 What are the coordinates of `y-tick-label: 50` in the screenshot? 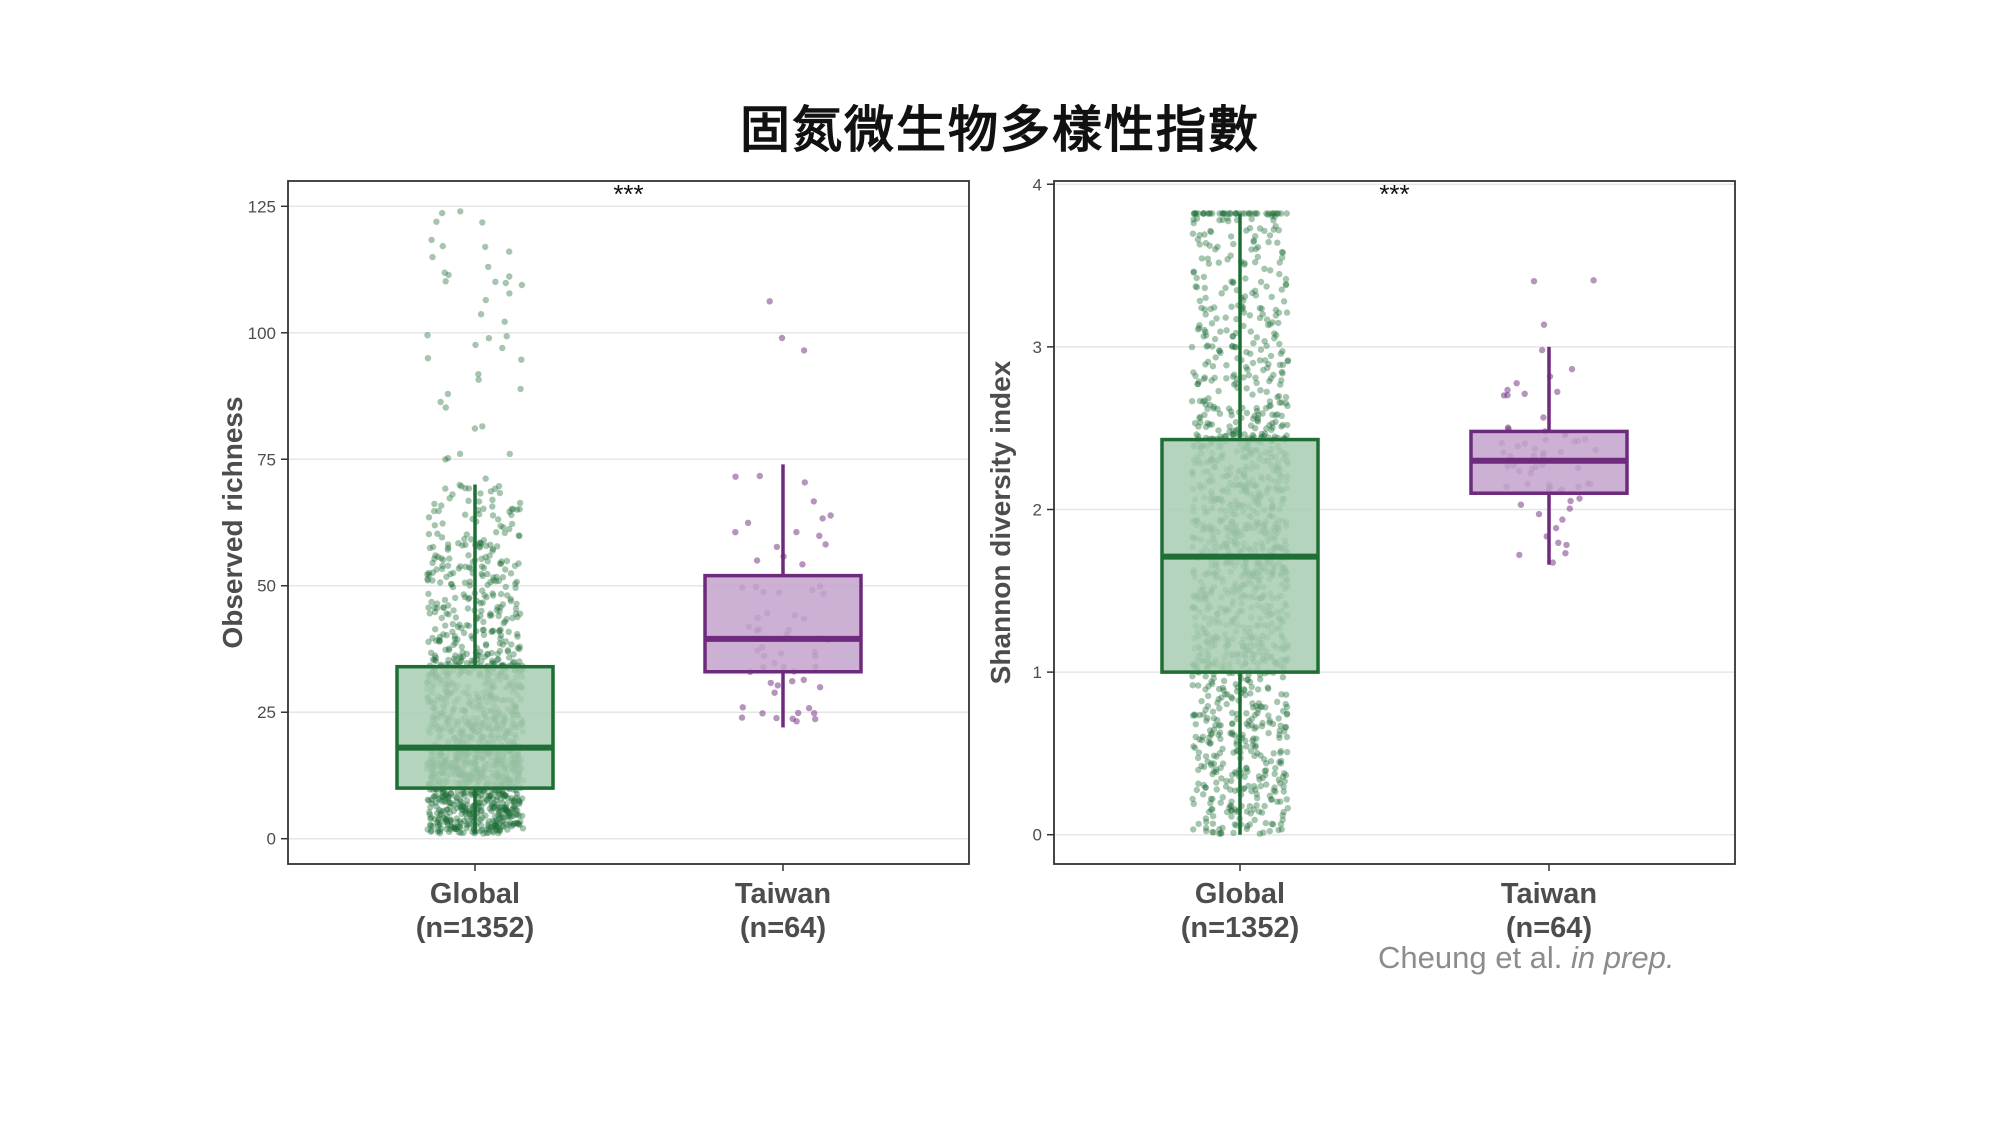 It's located at (266, 586).